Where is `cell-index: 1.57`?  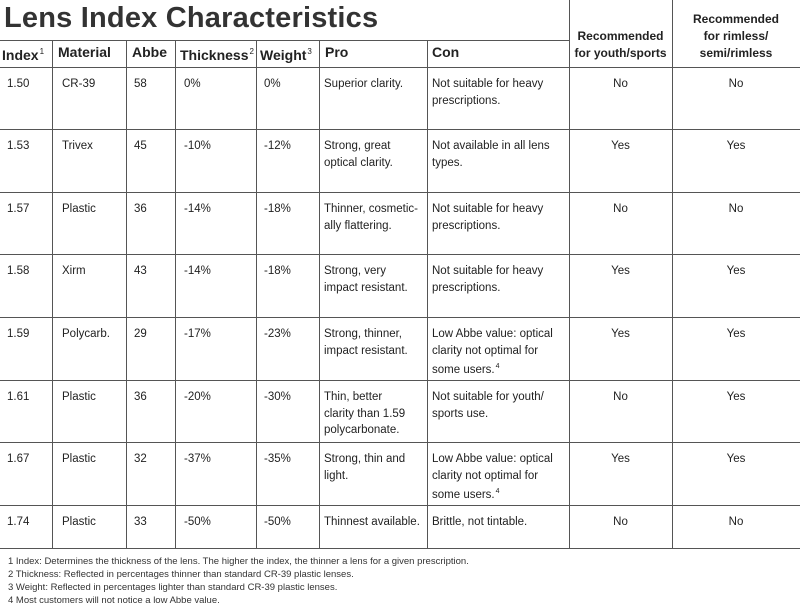 cell-index: 1.57 is located at coordinates (18, 209).